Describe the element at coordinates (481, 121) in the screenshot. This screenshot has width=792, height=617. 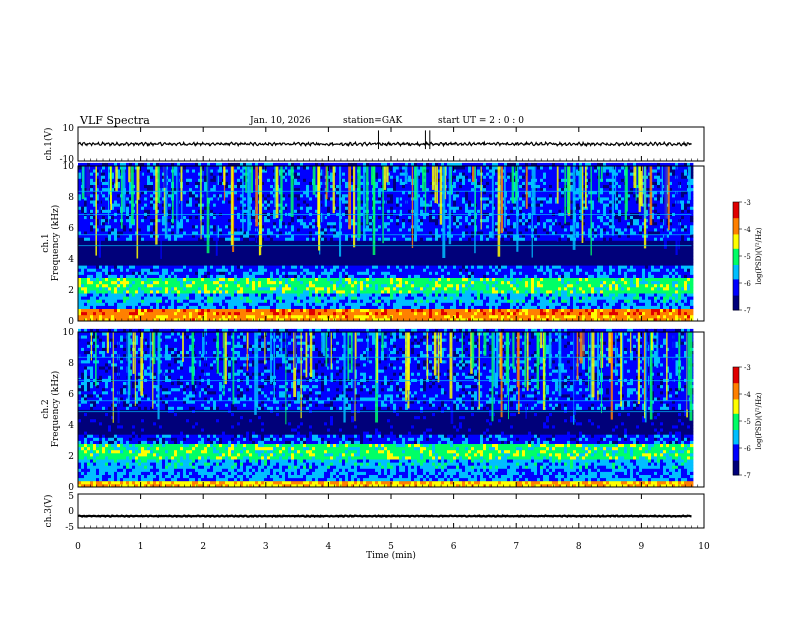
I see `start-ut-label: start UT = 2 : 0 : 0` at that location.